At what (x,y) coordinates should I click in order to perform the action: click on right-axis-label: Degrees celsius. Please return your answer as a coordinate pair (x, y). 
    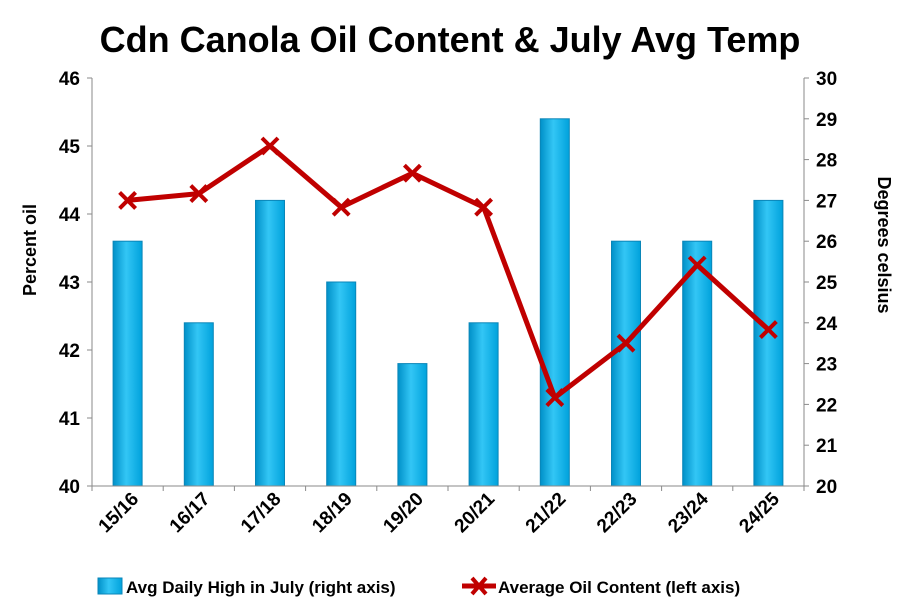
    Looking at the image, I should click on (884, 244).